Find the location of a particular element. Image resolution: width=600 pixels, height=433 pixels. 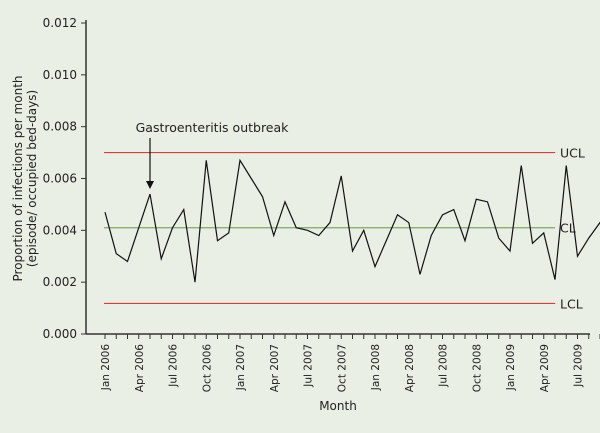

y-tick-label: 0.010 is located at coordinates (60, 75).